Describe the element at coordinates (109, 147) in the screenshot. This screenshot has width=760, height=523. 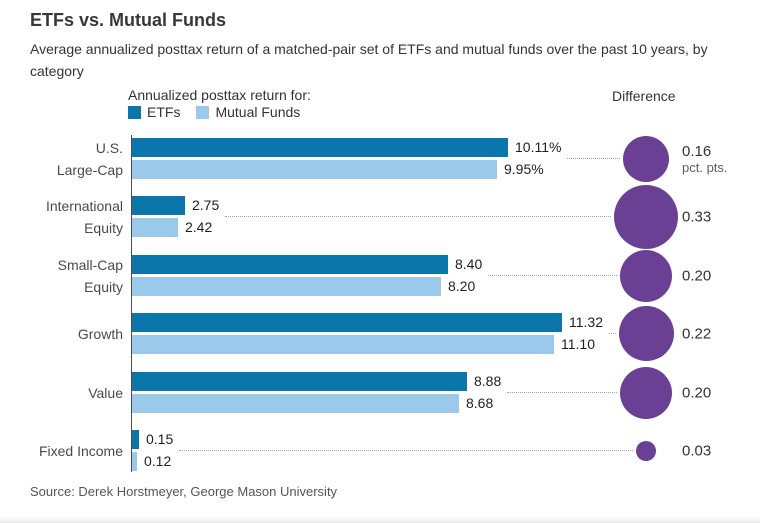
I see `category-label-line: U.S.` at that location.